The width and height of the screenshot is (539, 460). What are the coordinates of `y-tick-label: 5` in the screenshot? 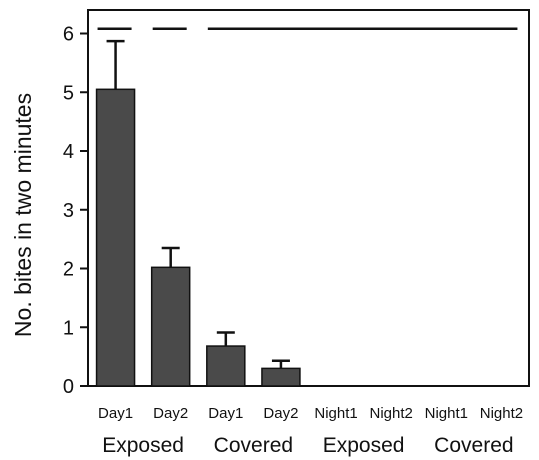 It's located at (68, 93).